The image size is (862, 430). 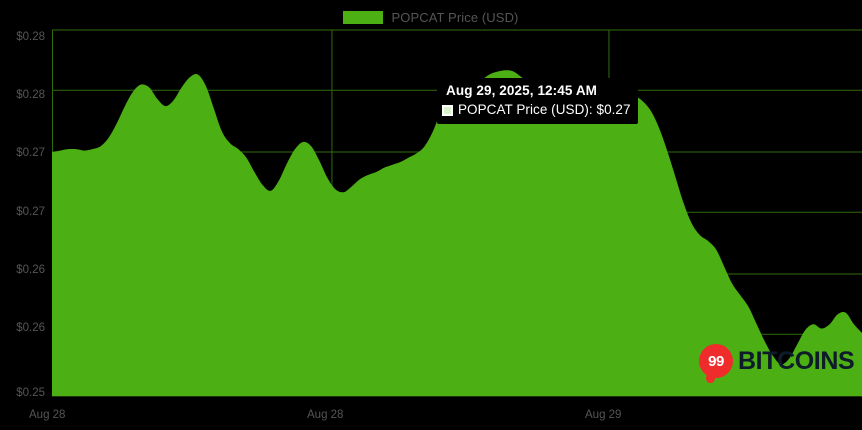 I want to click on tooltip-series-row: POPCAT Price (USD): $0.27, so click(x=536, y=110).